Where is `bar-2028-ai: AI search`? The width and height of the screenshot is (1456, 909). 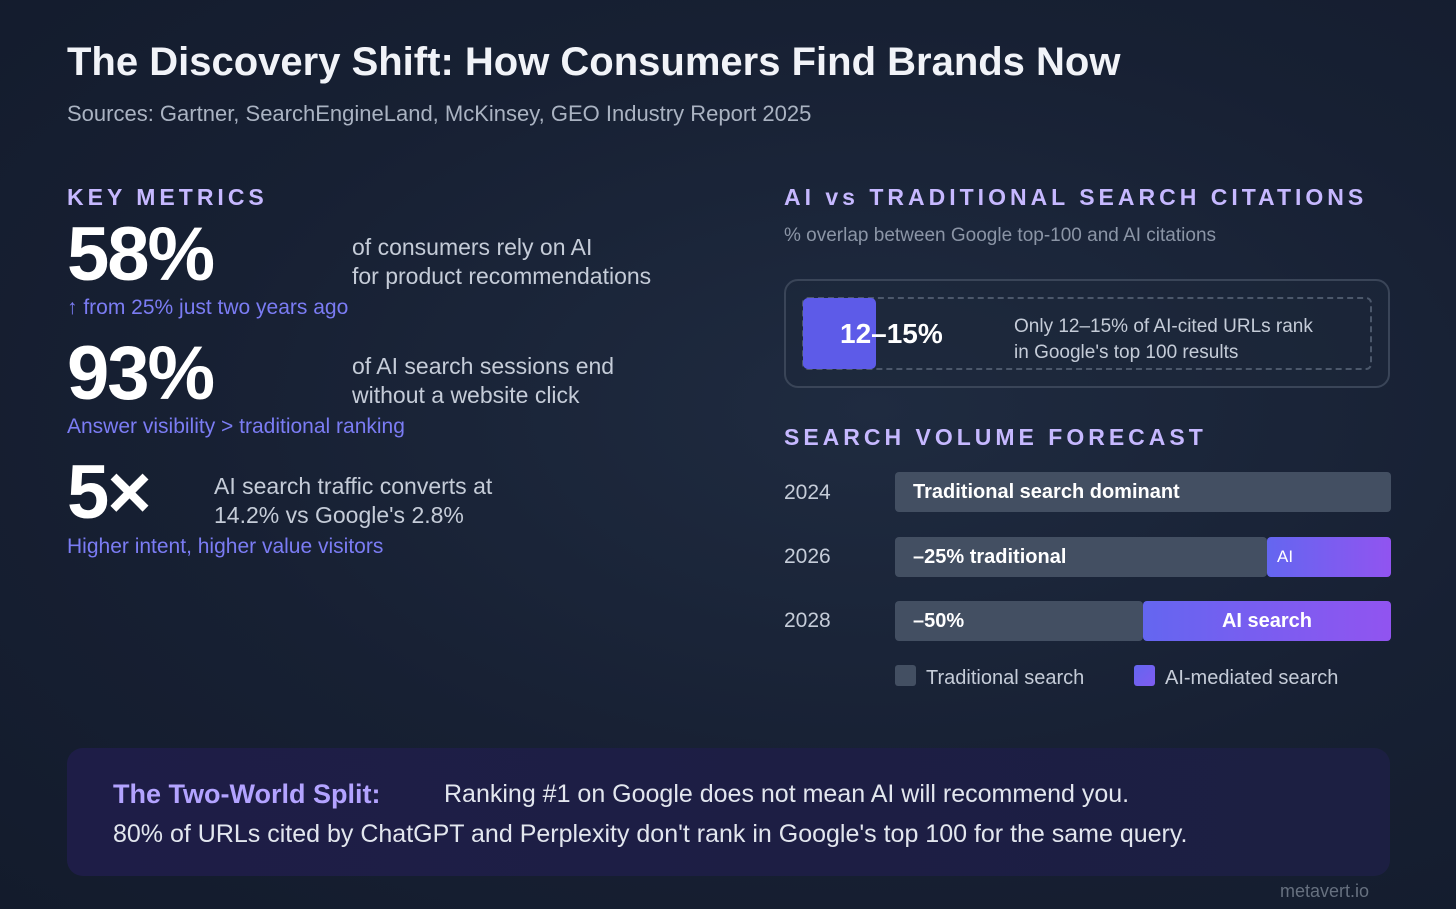 bar-2028-ai: AI search is located at coordinates (1267, 621).